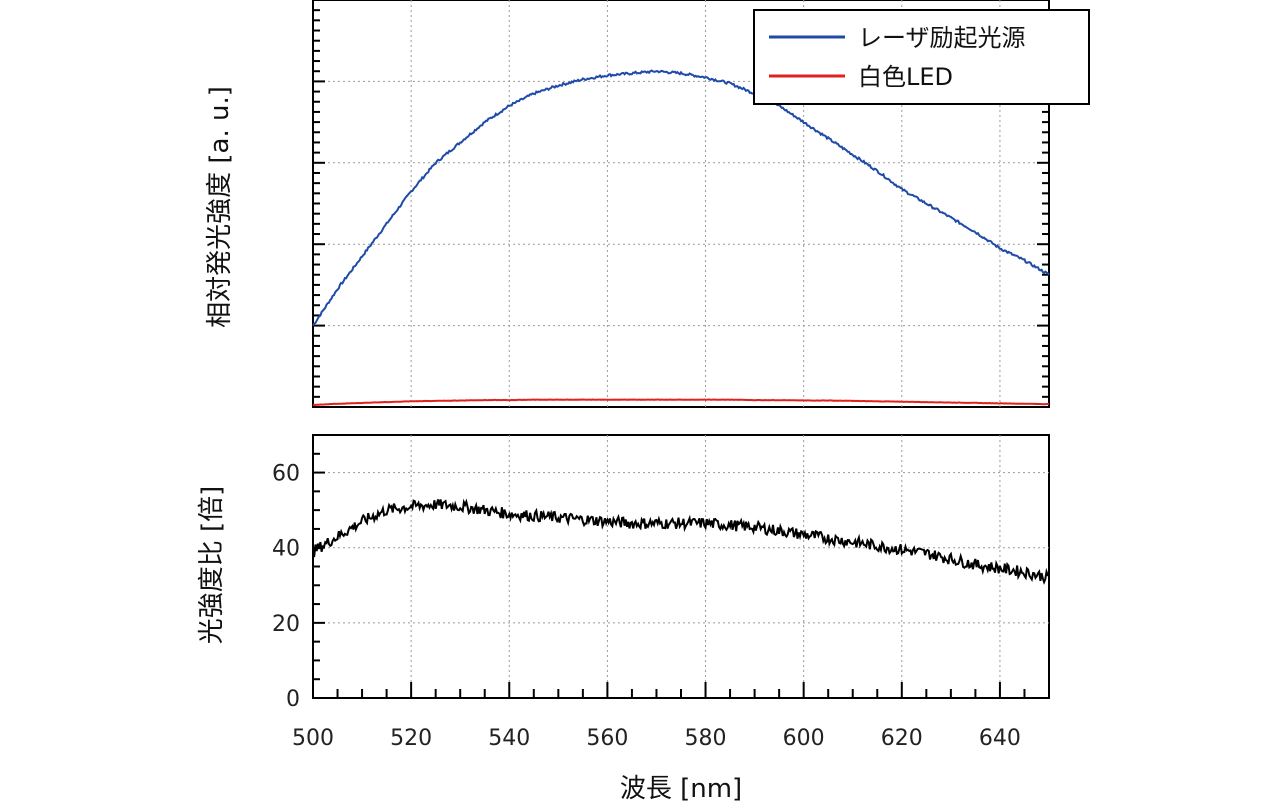 The image size is (1284, 808). I want to click on x-tick-label: 600, so click(804, 738).